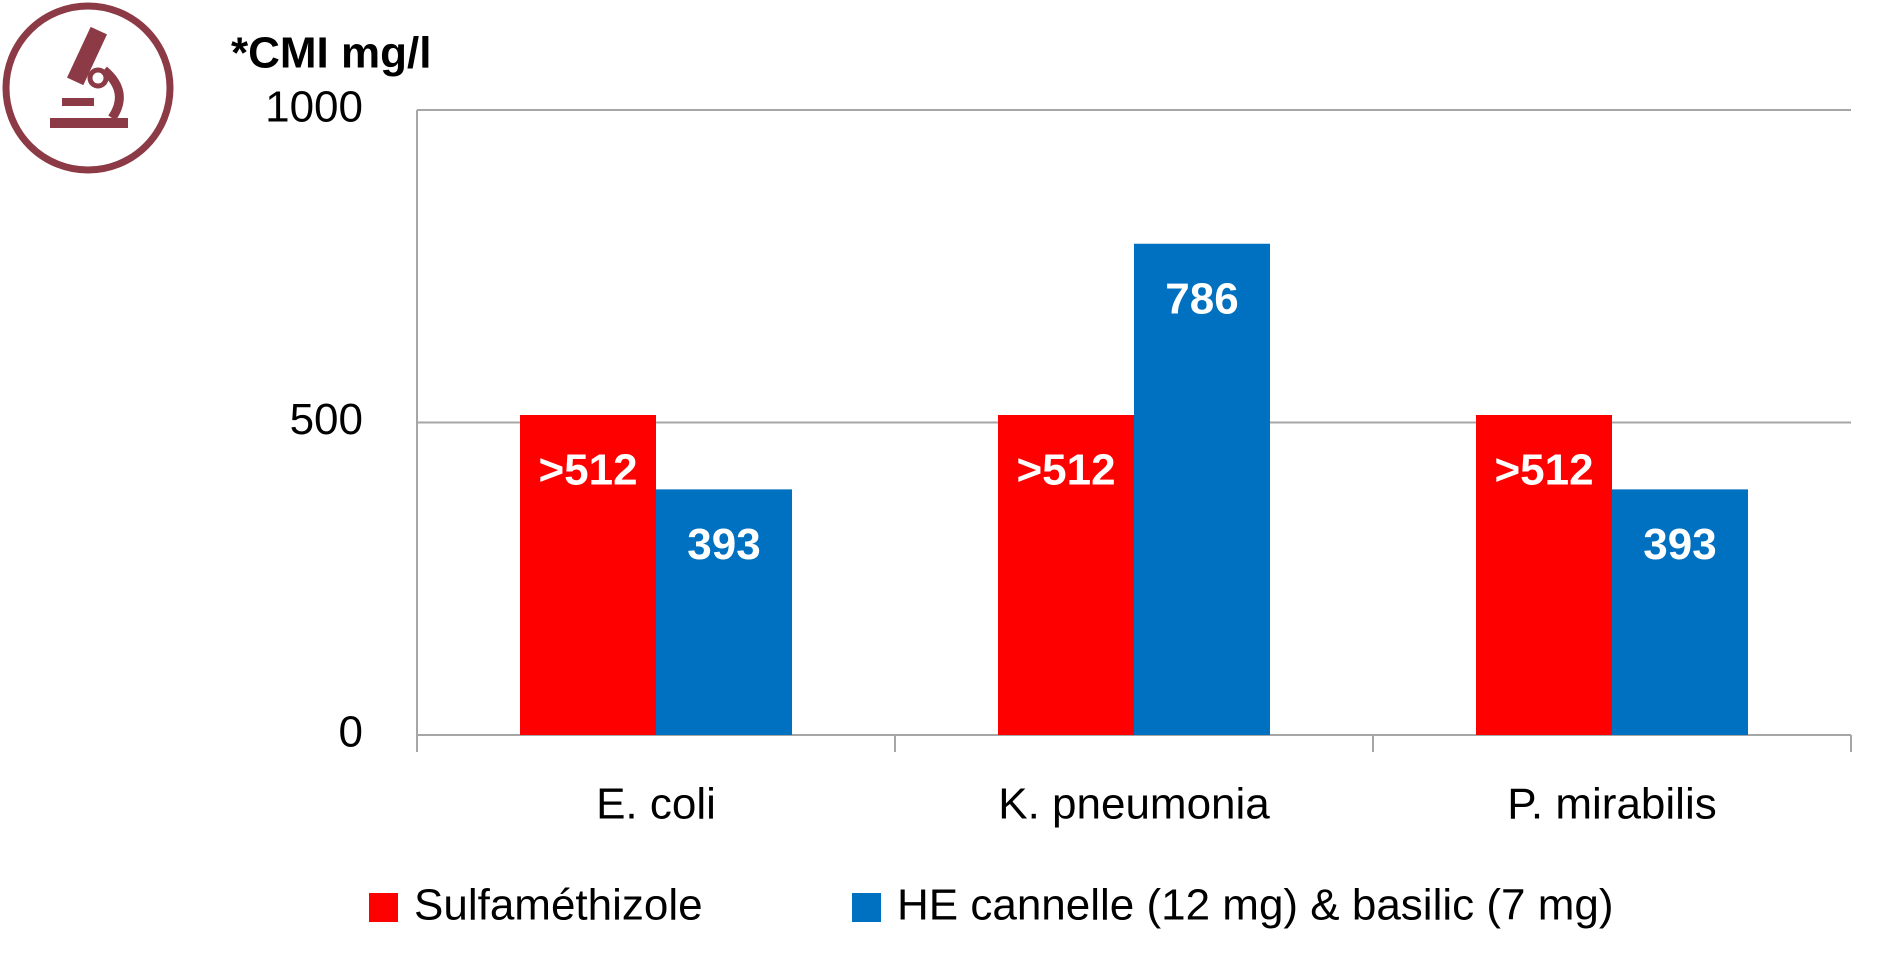 This screenshot has width=1886, height=973. What do you see at coordinates (1201, 298) in the screenshot?
I see `data-label: 786` at bounding box center [1201, 298].